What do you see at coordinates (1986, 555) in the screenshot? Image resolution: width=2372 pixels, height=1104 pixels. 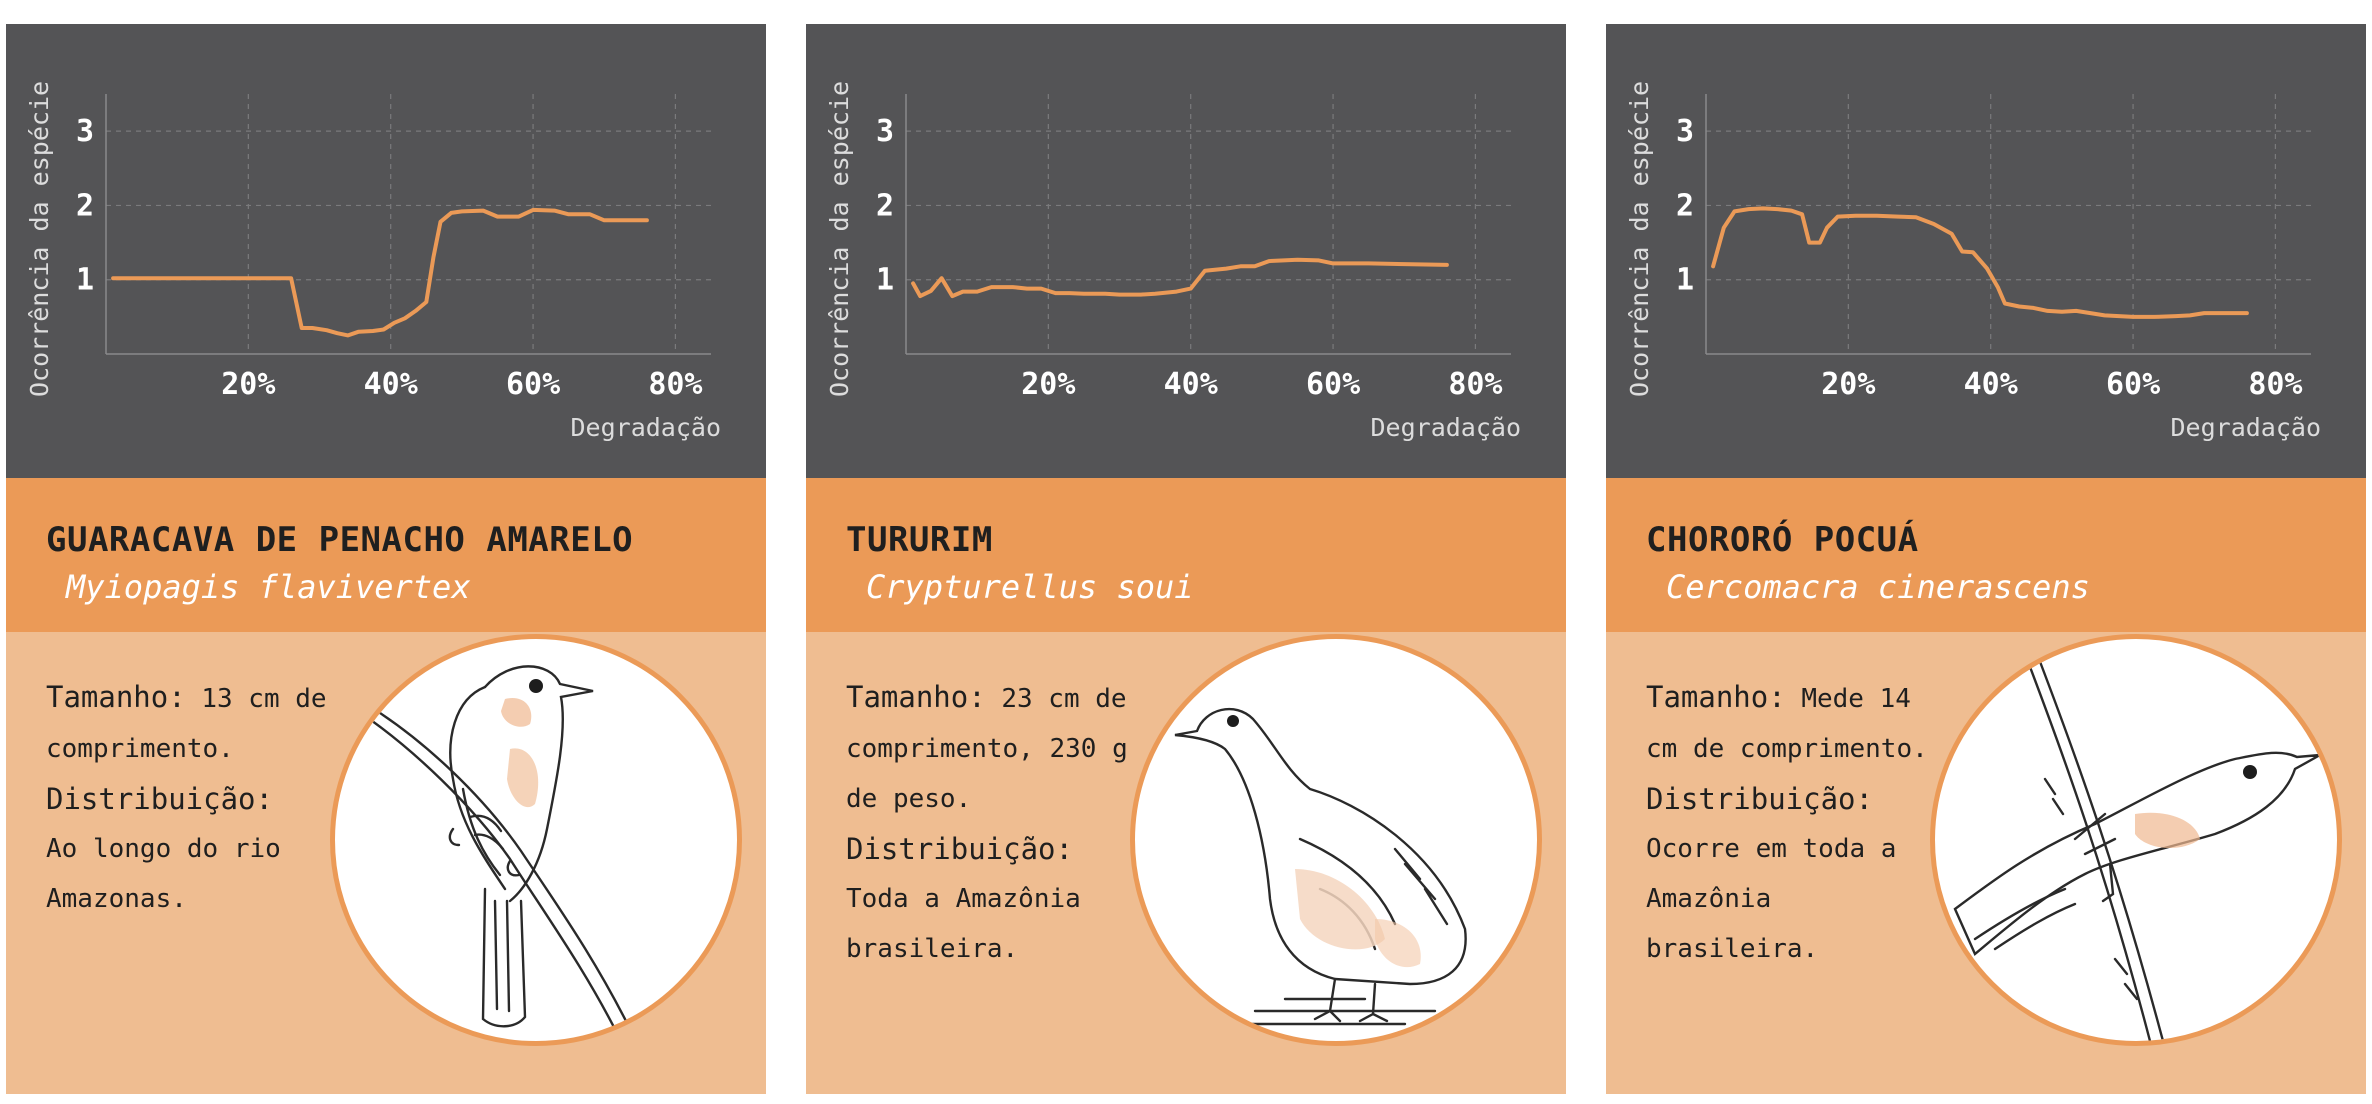 I see `species-header: CHORORÓ POCUÁ Cercomacra cinerascens` at bounding box center [1986, 555].